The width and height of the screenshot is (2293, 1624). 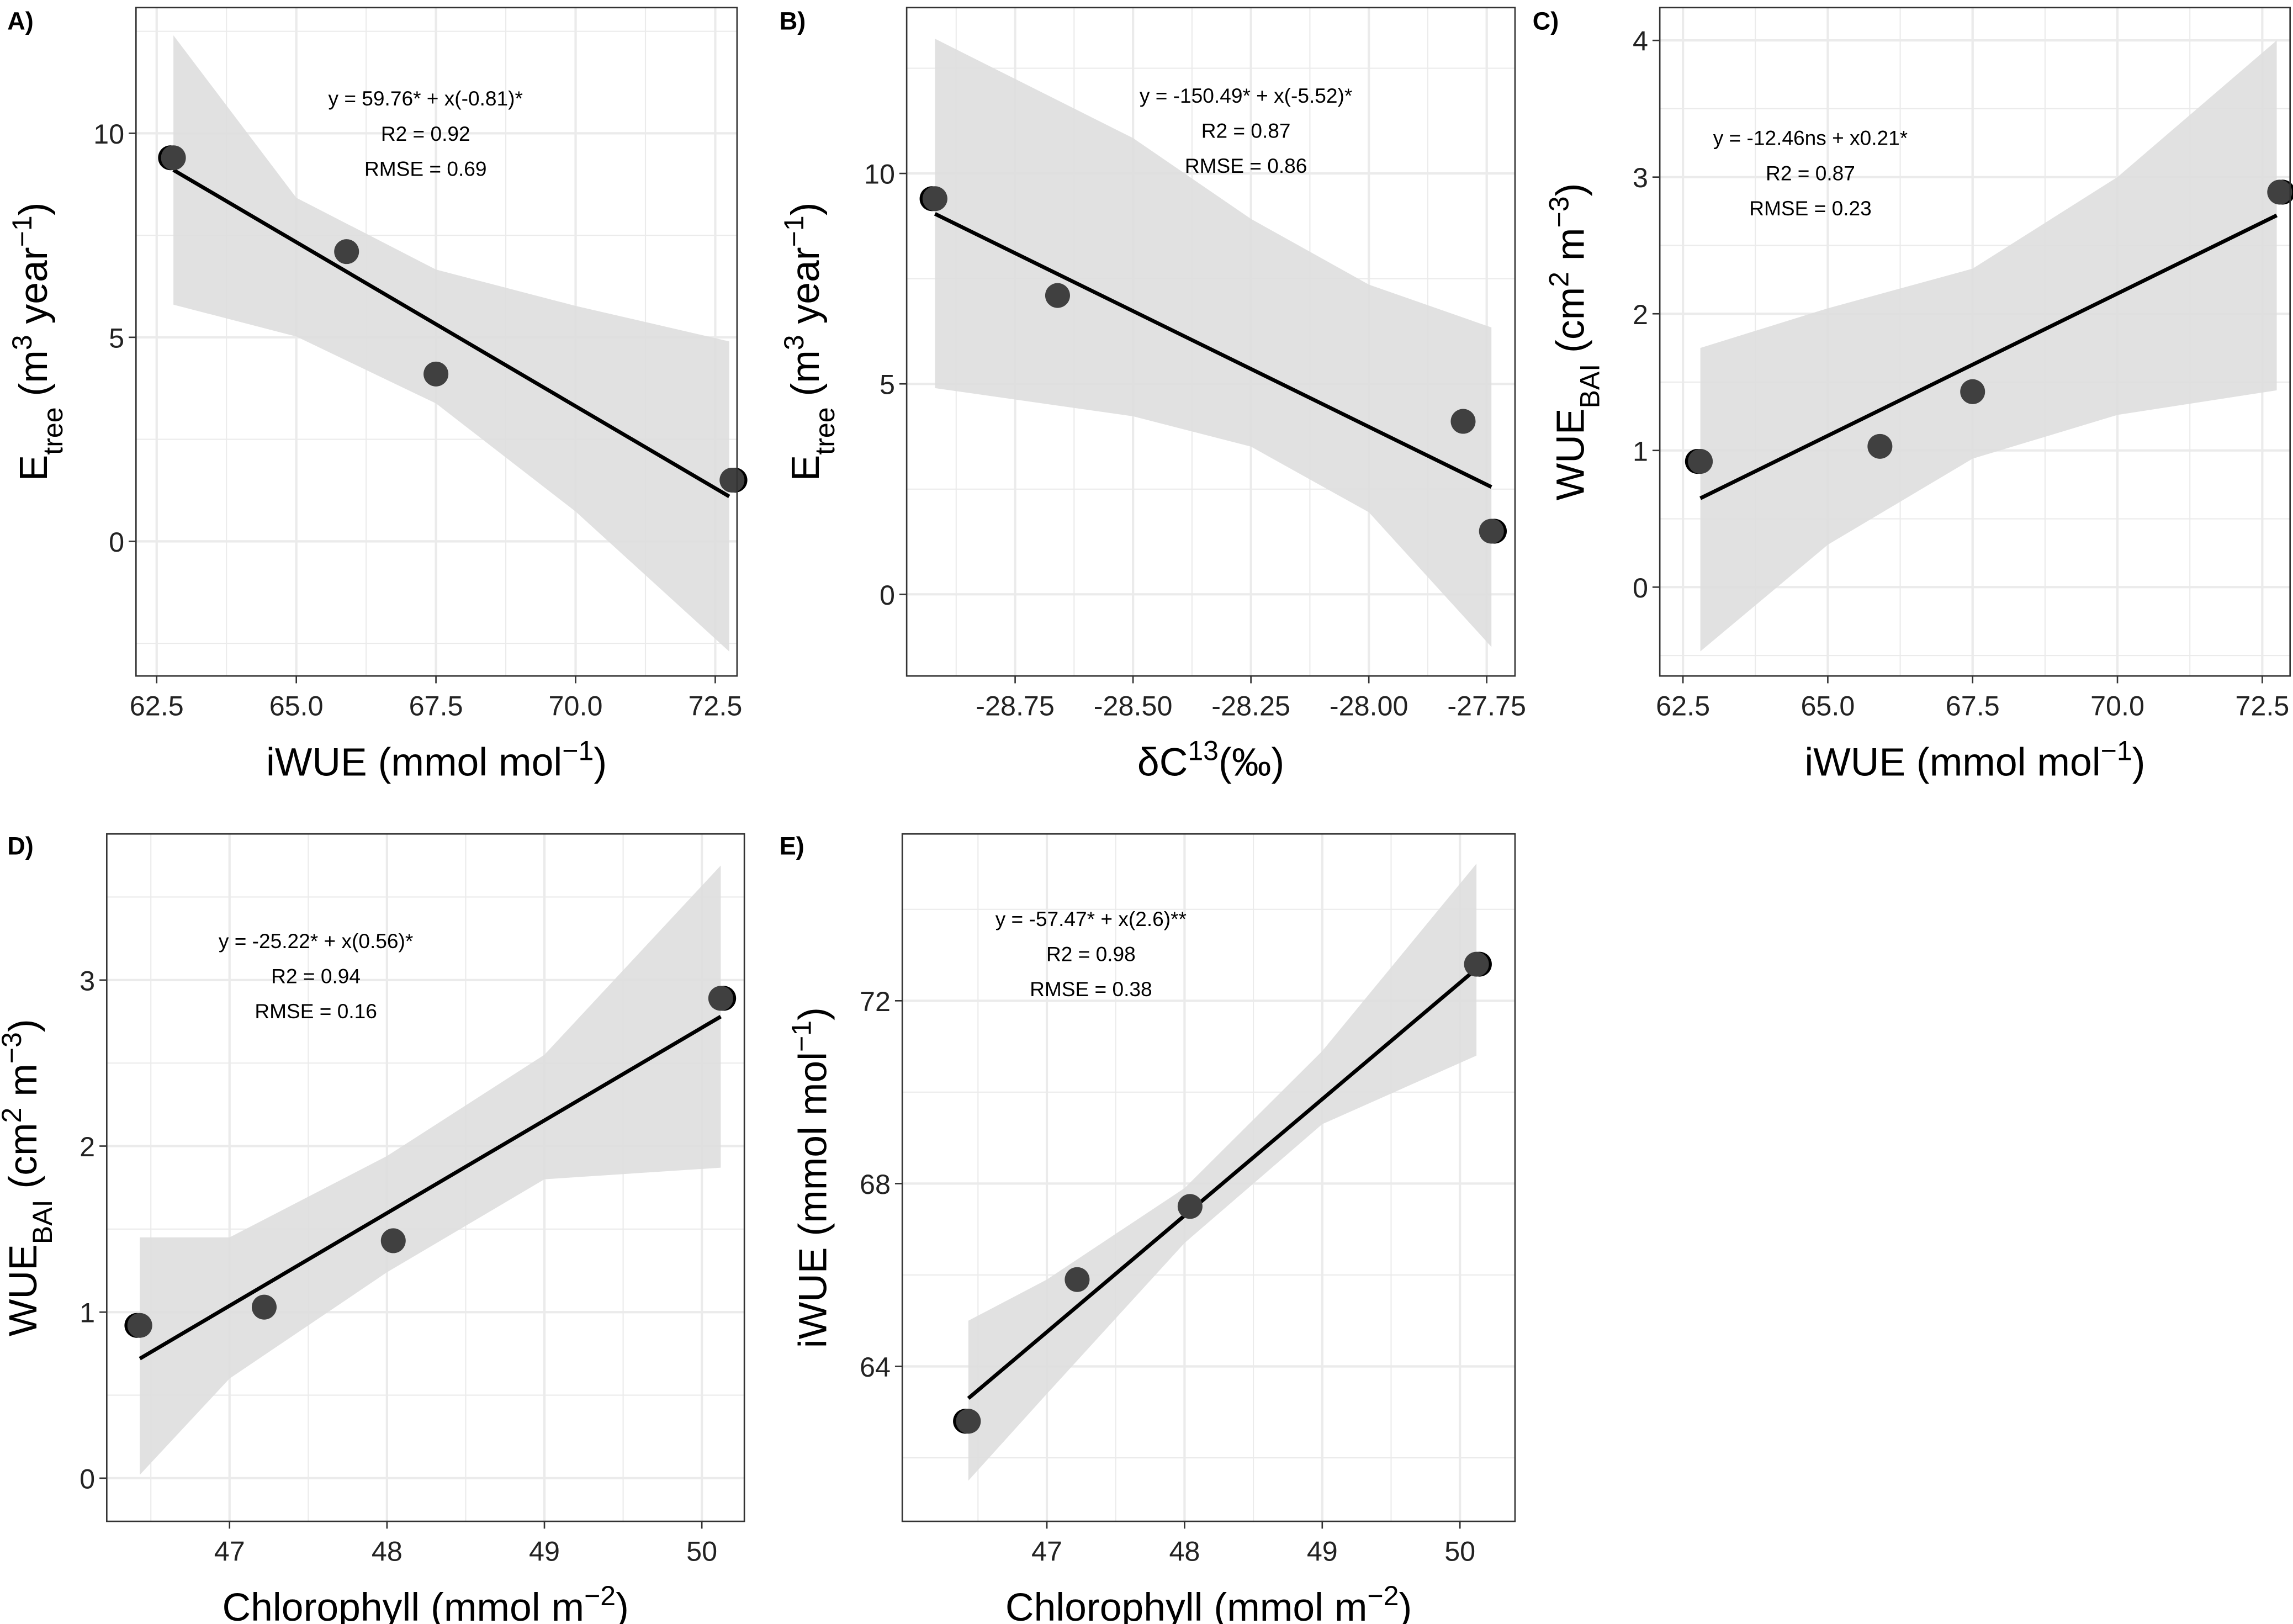 I want to click on y-tick-label: 64, so click(x=875, y=1367).